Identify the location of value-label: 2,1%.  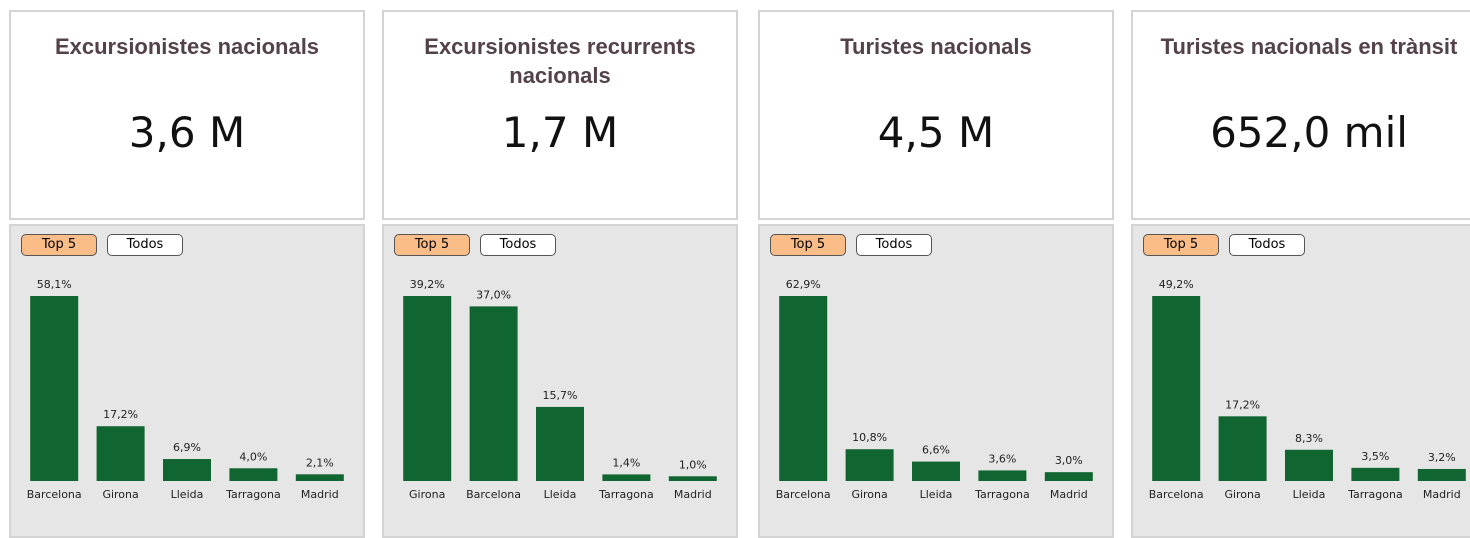
(320, 462).